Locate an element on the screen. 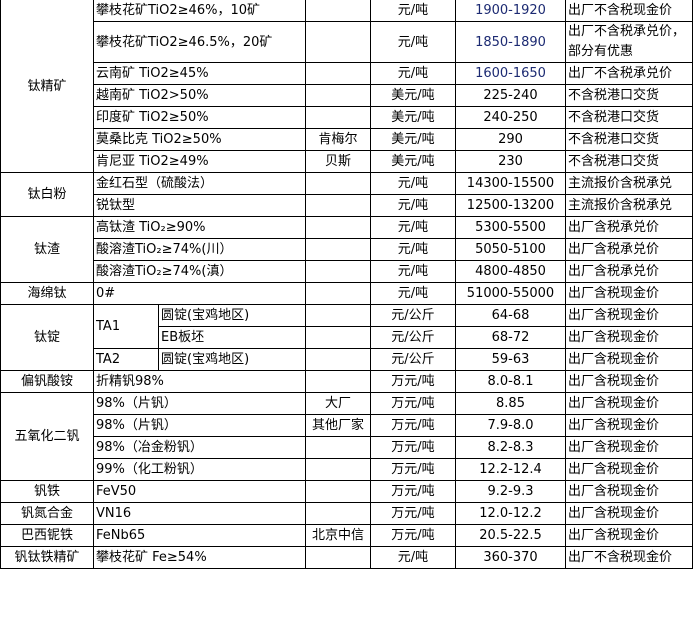 This screenshot has height=625, width=693. price-cell: 20.5-22.5 is located at coordinates (510, 535).